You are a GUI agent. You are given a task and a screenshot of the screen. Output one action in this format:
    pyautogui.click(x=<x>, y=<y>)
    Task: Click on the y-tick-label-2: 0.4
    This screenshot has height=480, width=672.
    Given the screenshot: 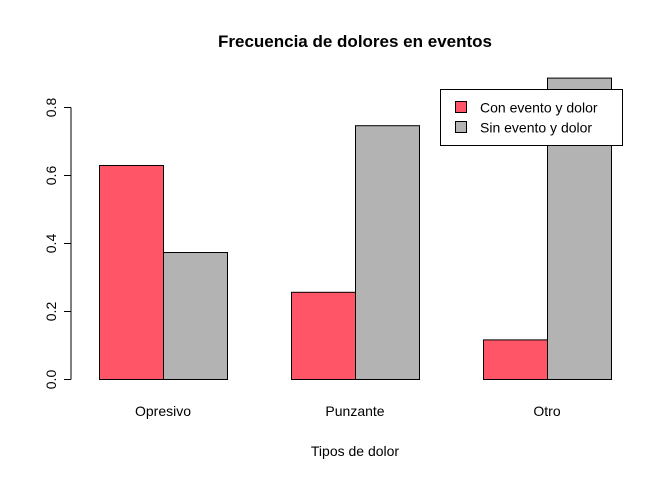 What is the action you would take?
    pyautogui.click(x=51, y=244)
    